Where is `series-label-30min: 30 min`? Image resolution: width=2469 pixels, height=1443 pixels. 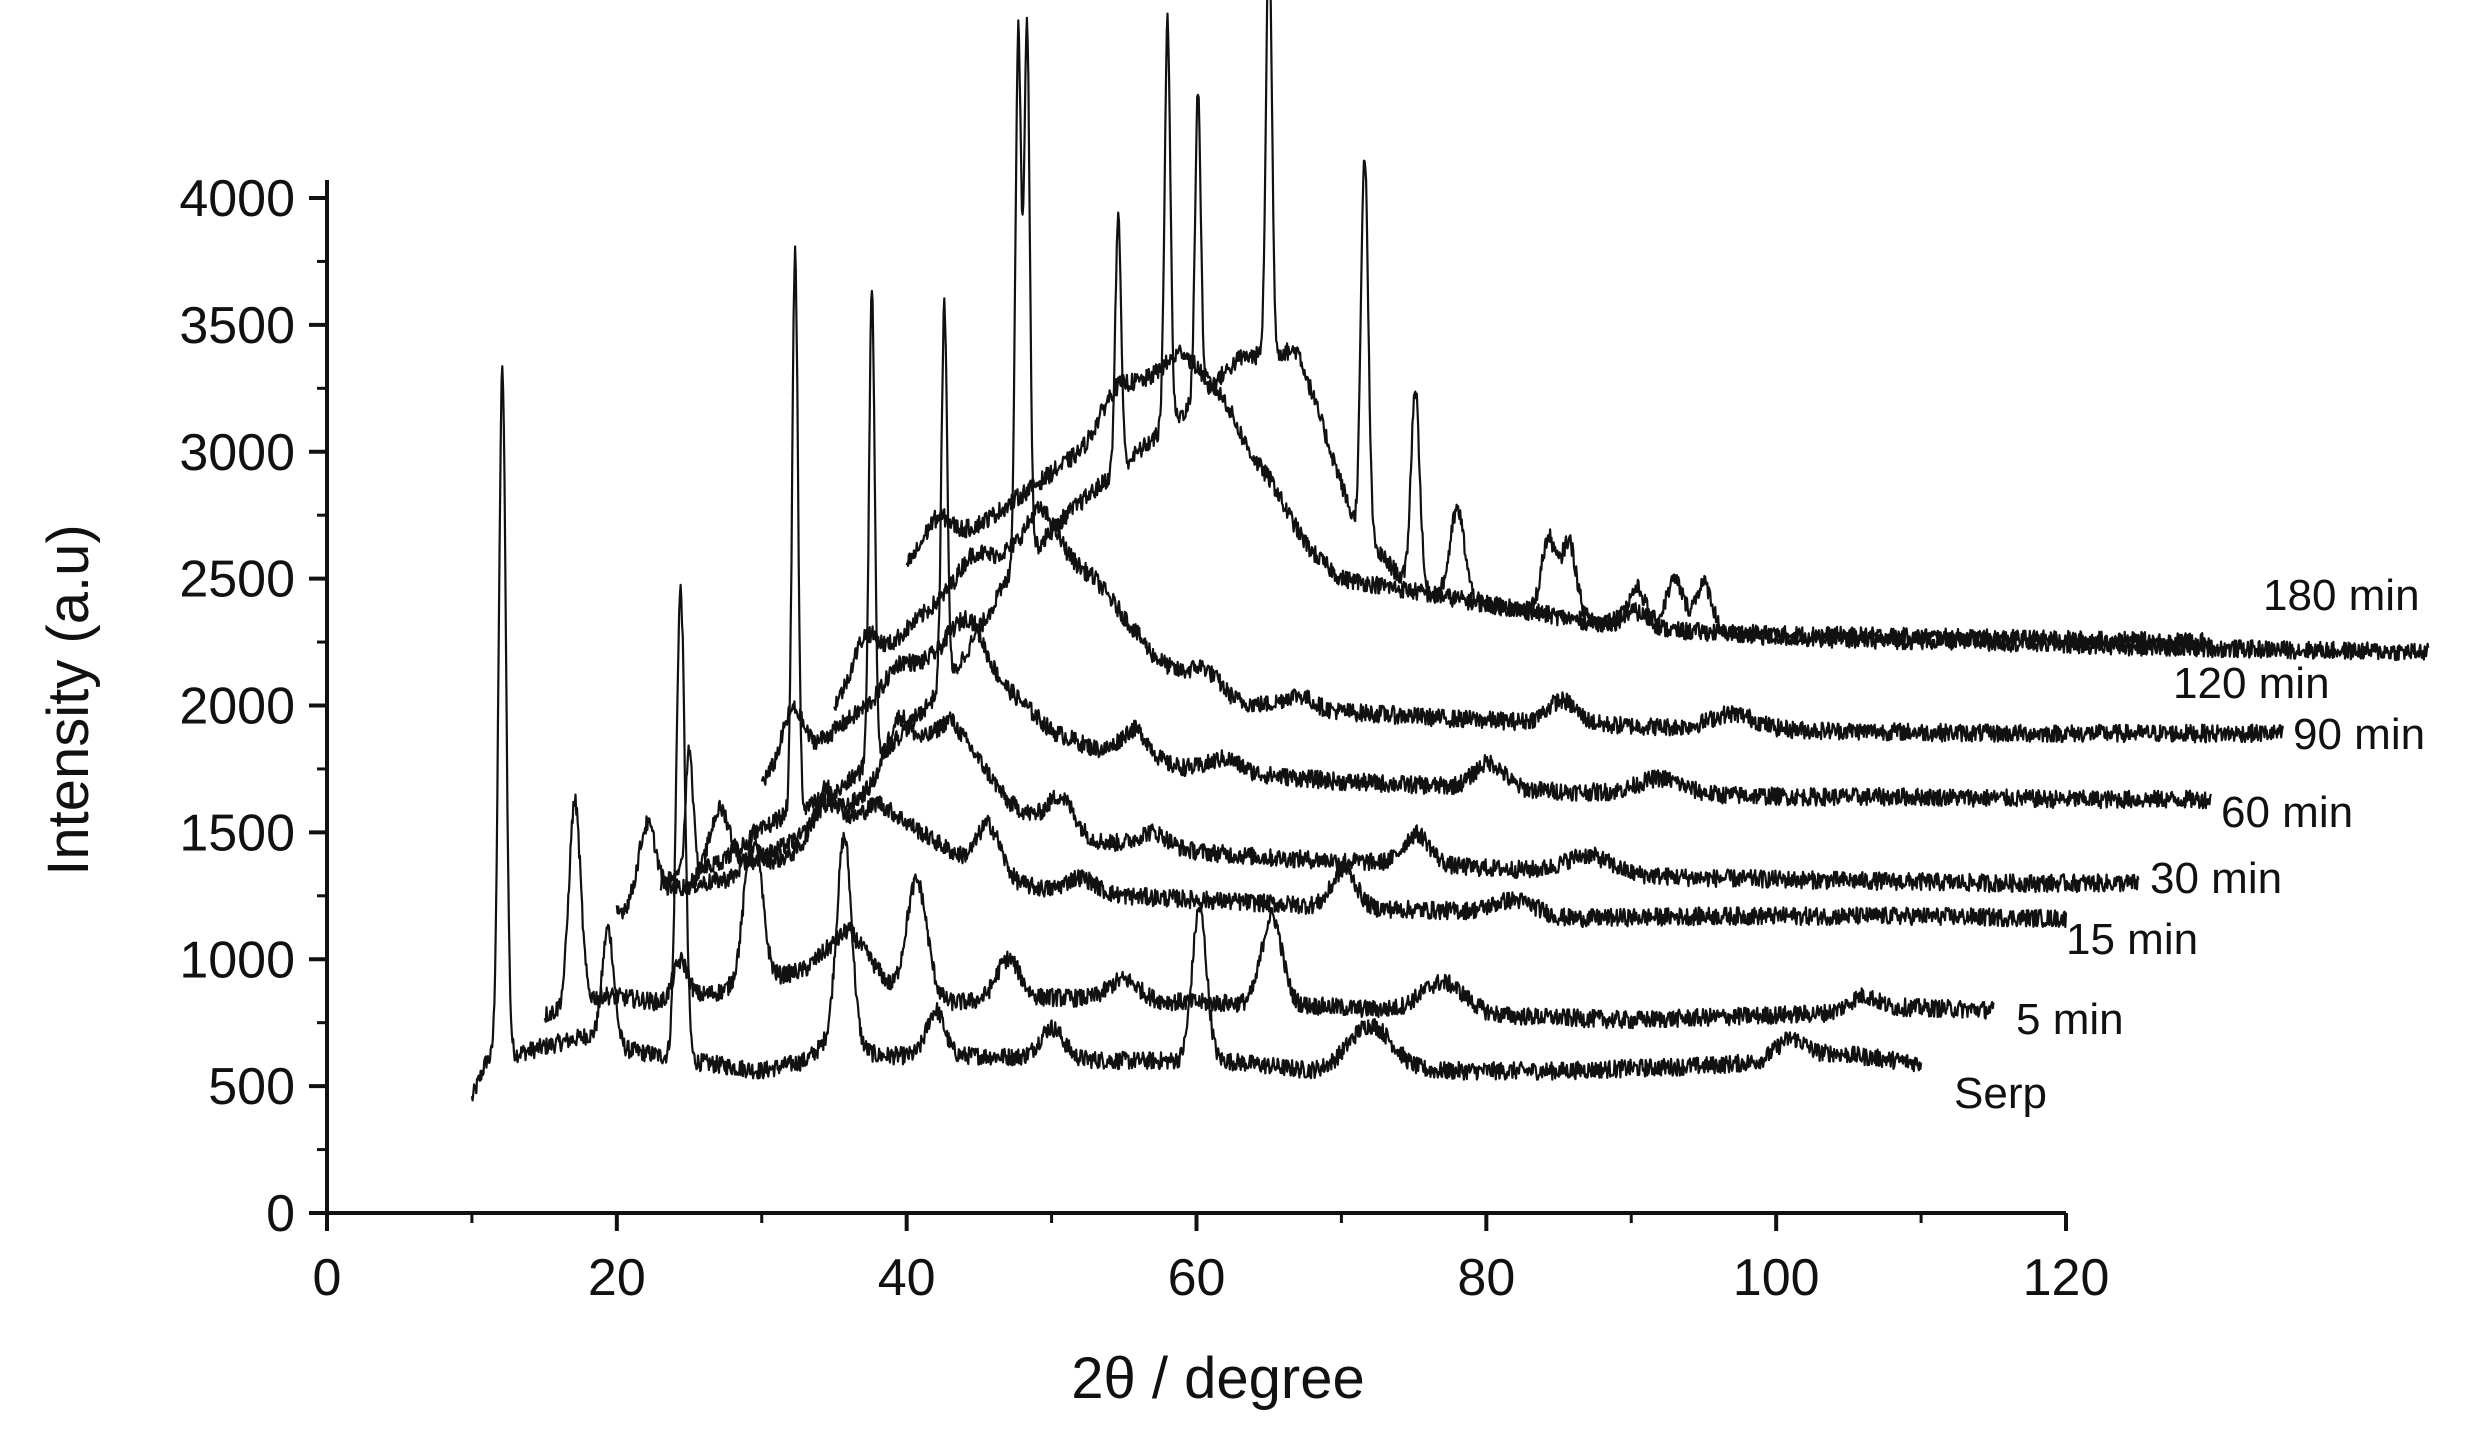
series-label-30min: 30 min is located at coordinates (2216, 878).